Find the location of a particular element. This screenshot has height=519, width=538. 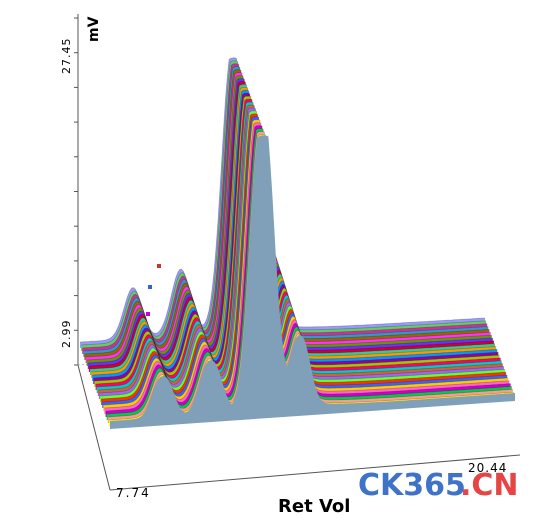

watermark-logo: CK365 .CN is located at coordinates (438, 485).